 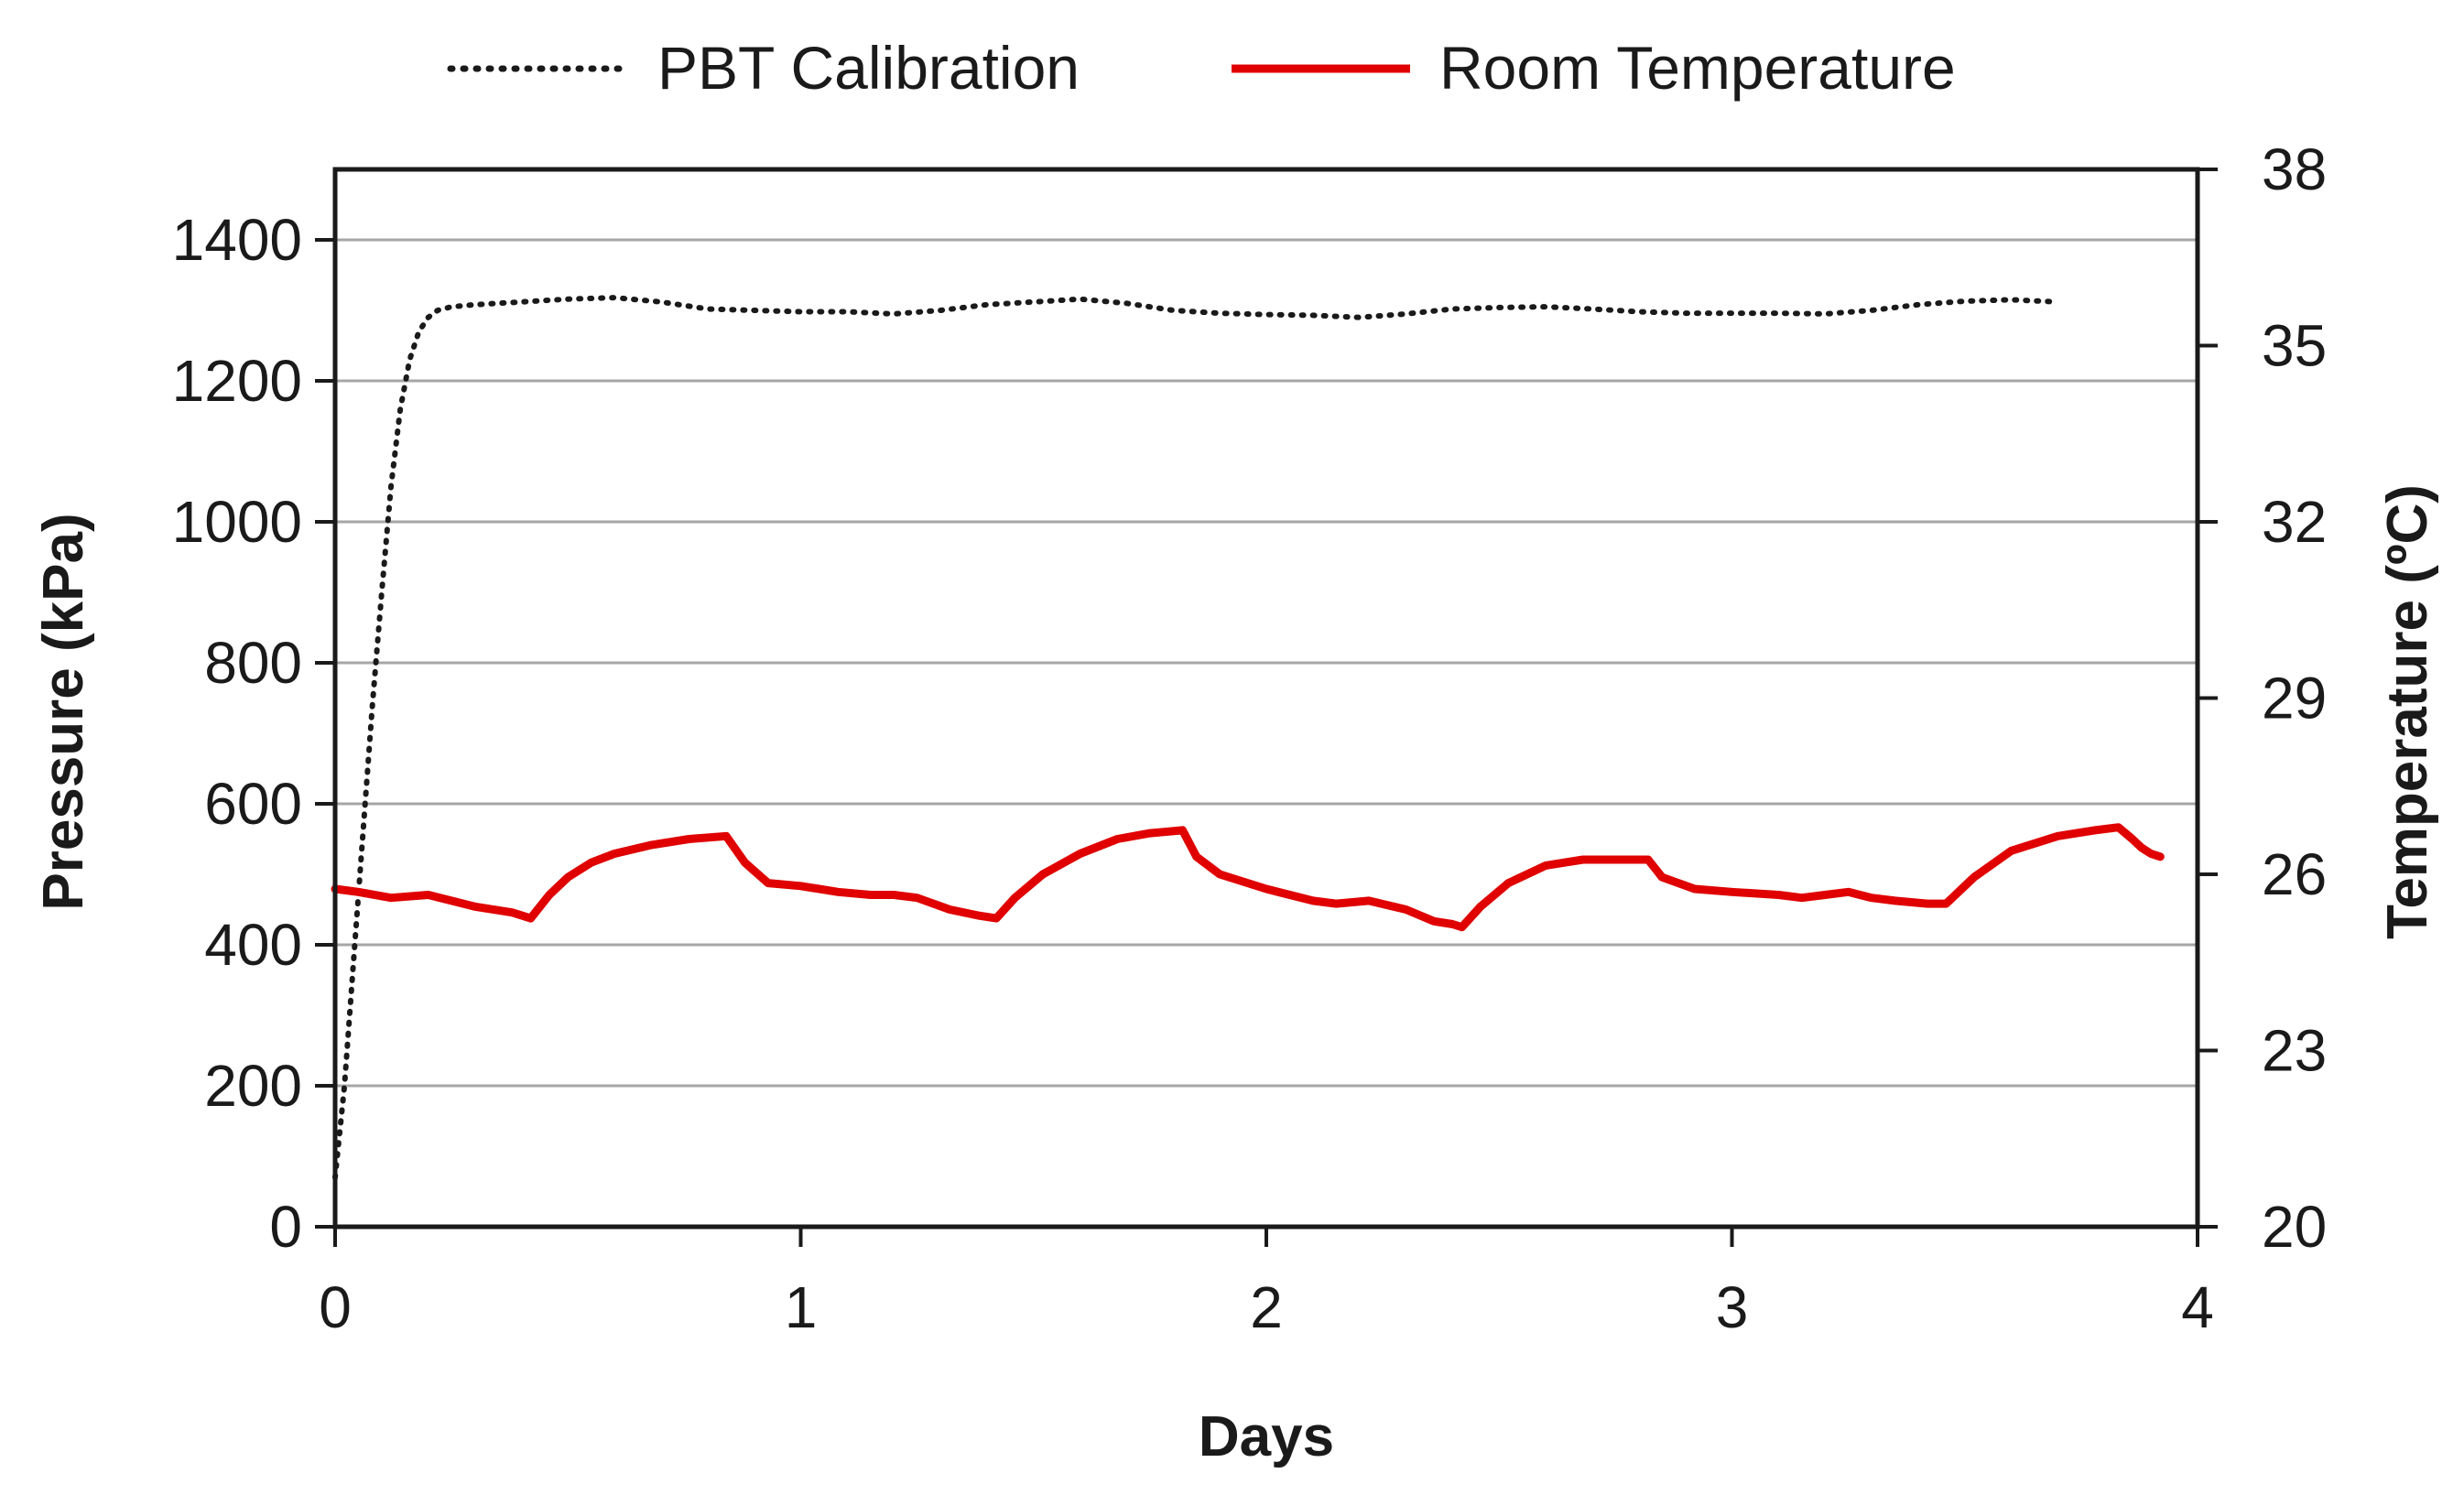 What do you see at coordinates (253, 945) in the screenshot?
I see `y-tick-label: 400` at bounding box center [253, 945].